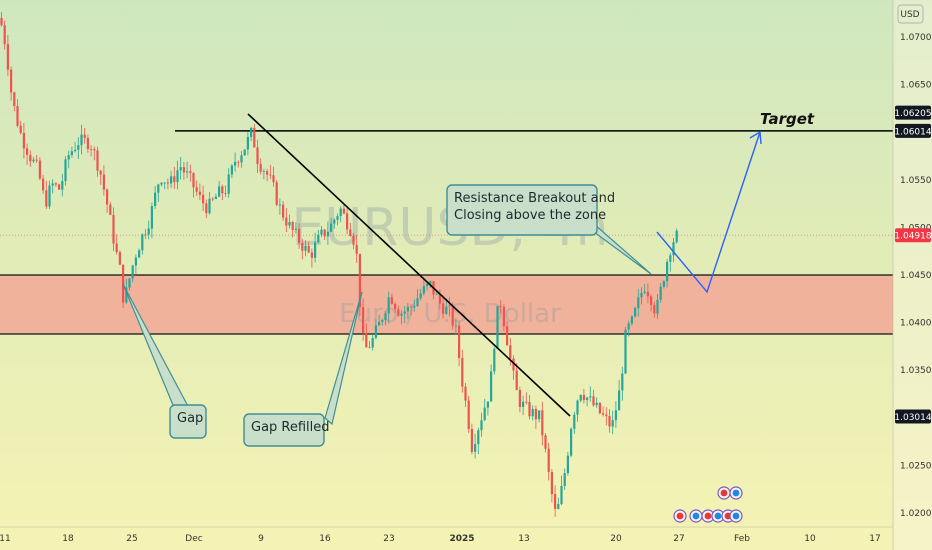 Image resolution: width=932 pixels, height=550 pixels. Describe the element at coordinates (916, 276) in the screenshot. I see `price-tick-label: 1.04500` at that location.